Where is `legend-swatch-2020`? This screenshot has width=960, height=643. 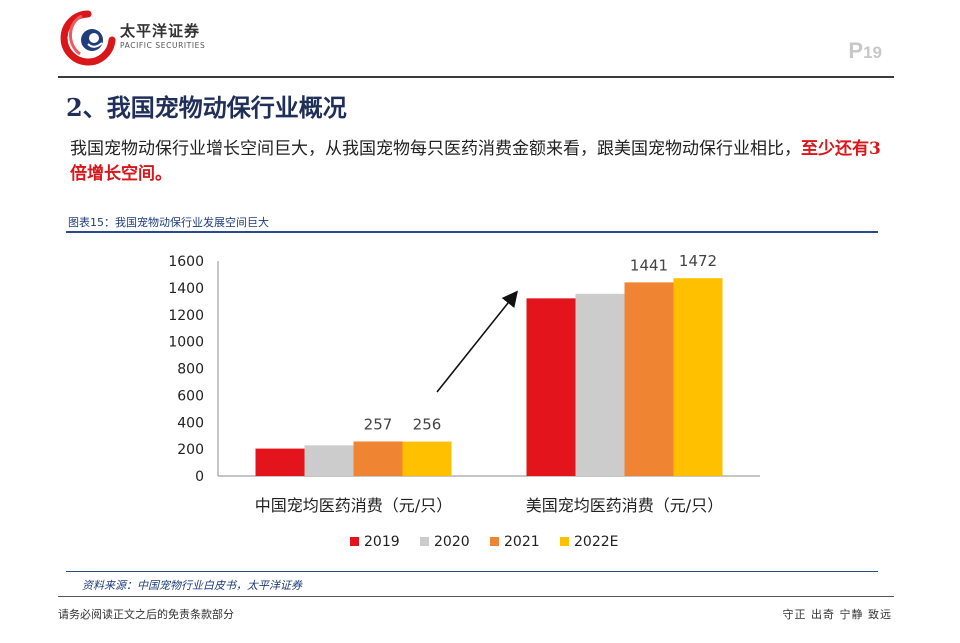
legend-swatch-2020 is located at coordinates (424, 541).